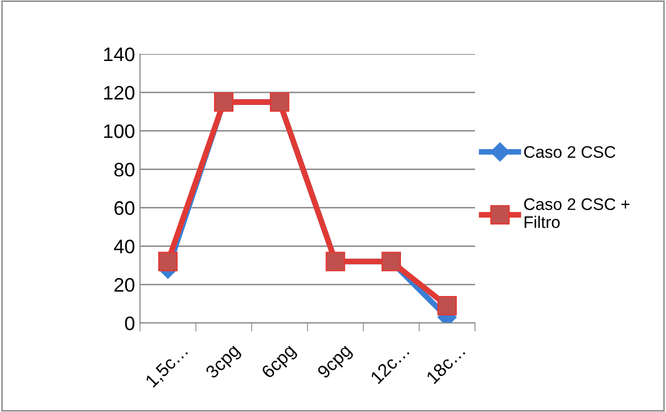 This screenshot has width=666, height=412. What do you see at coordinates (129, 323) in the screenshot?
I see `y-tick-label: 0` at bounding box center [129, 323].